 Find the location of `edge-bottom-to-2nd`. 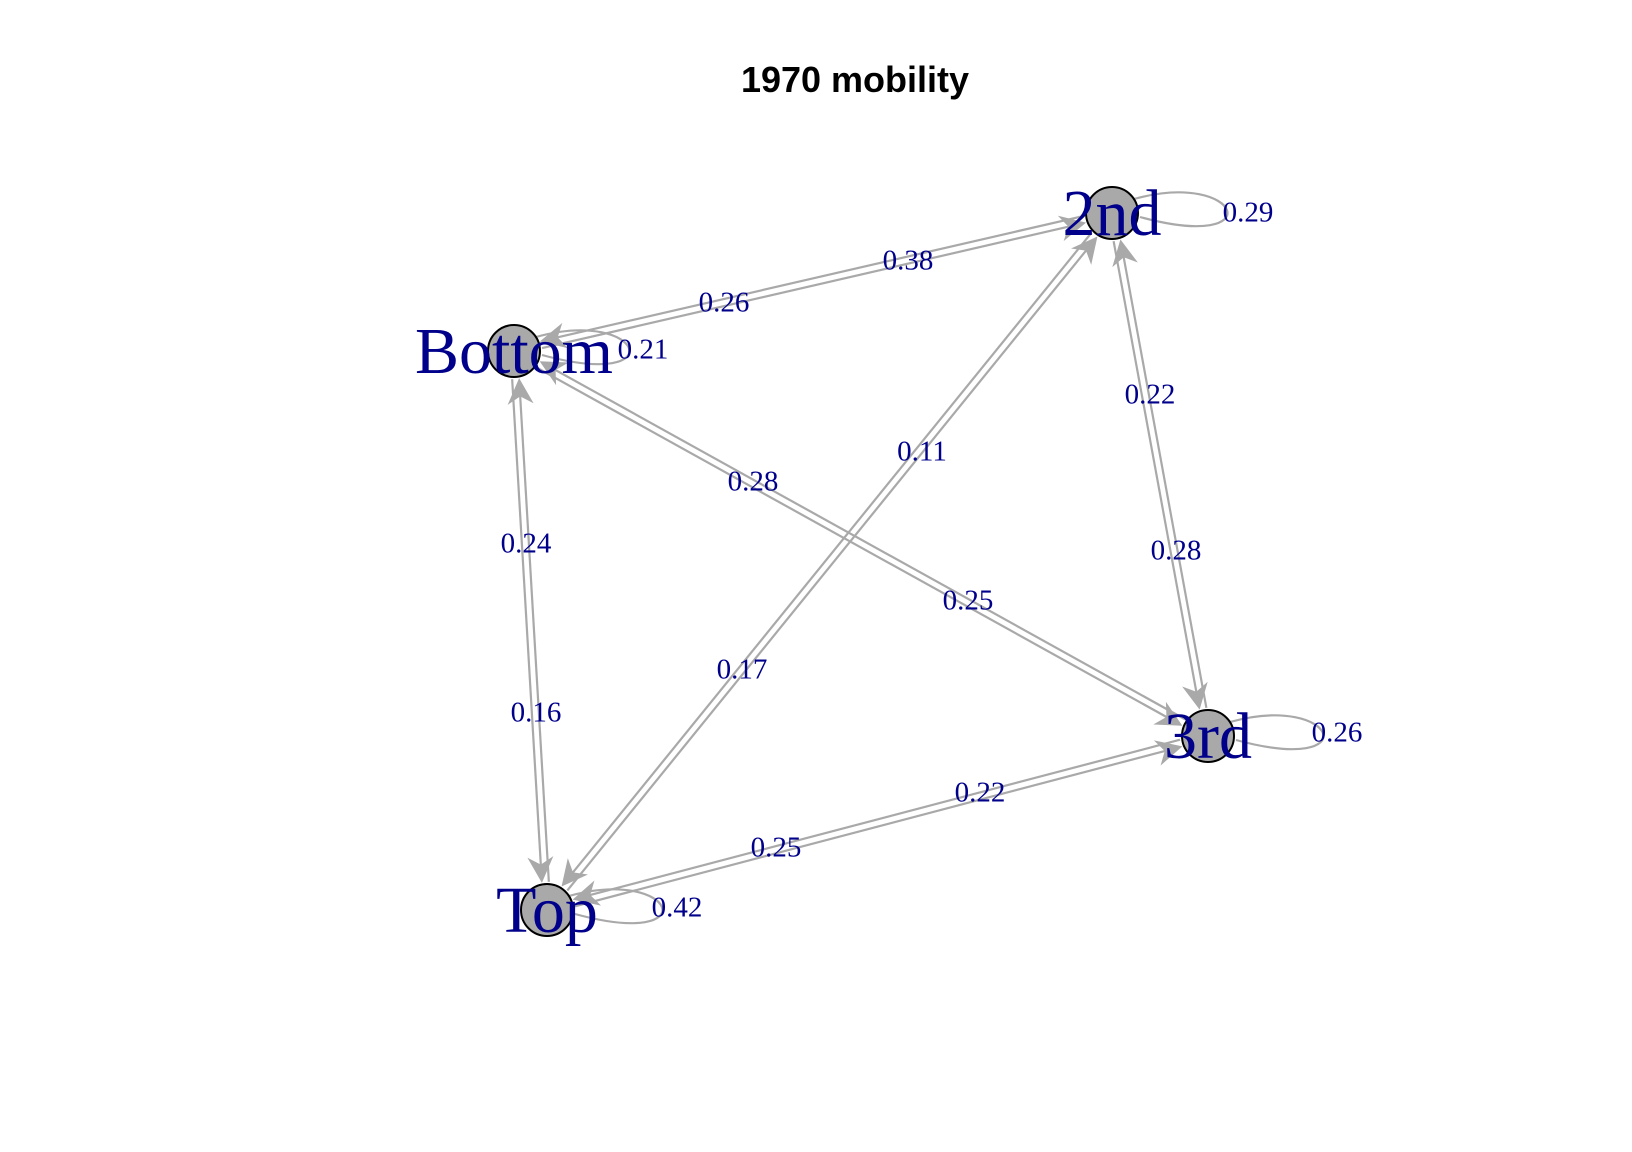

edge-bottom-to-2nd is located at coordinates (814, 282).